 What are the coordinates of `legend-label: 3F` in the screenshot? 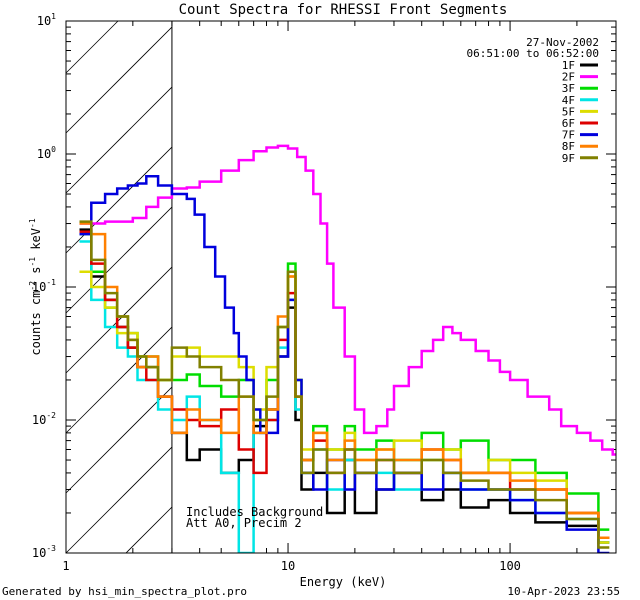 It's located at (568, 88).